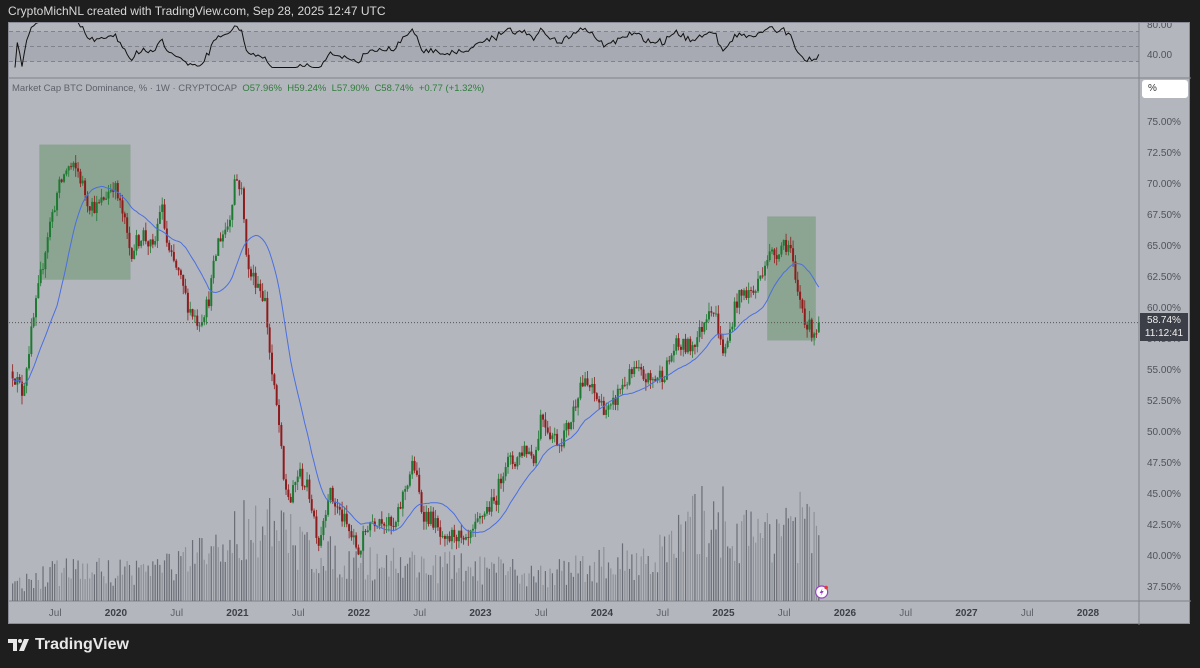 The image size is (1200, 668). I want to click on lightning-icon, so click(822, 592).